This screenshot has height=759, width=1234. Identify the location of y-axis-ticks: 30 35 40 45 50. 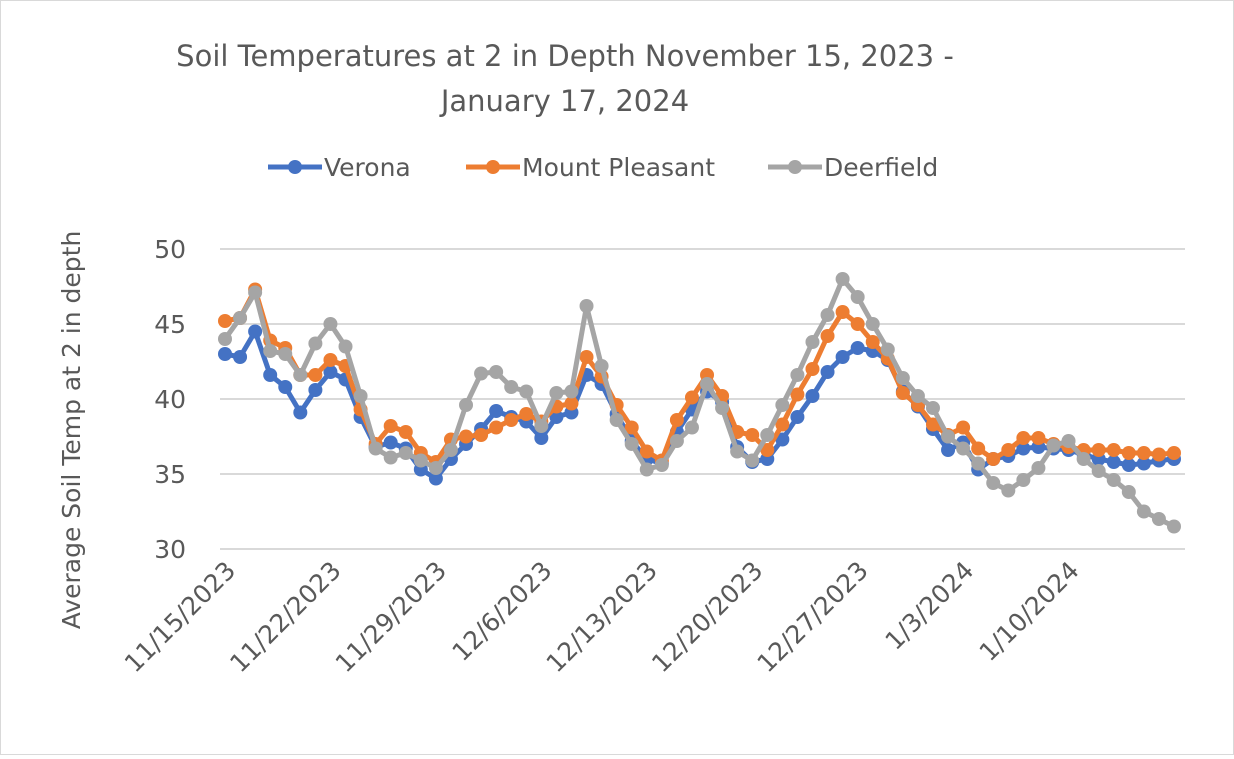
(170, 399).